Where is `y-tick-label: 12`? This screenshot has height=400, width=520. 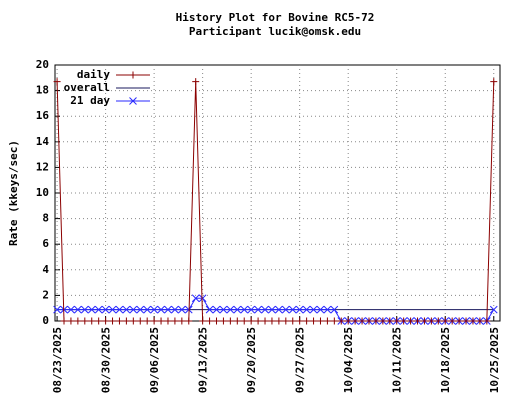 y-tick-label: 12 is located at coordinates (42, 166).